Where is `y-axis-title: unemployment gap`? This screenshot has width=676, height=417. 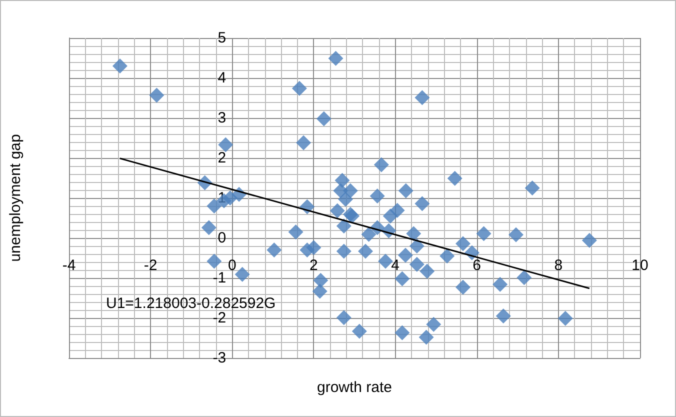 y-axis-title: unemployment gap is located at coordinates (15, 198).